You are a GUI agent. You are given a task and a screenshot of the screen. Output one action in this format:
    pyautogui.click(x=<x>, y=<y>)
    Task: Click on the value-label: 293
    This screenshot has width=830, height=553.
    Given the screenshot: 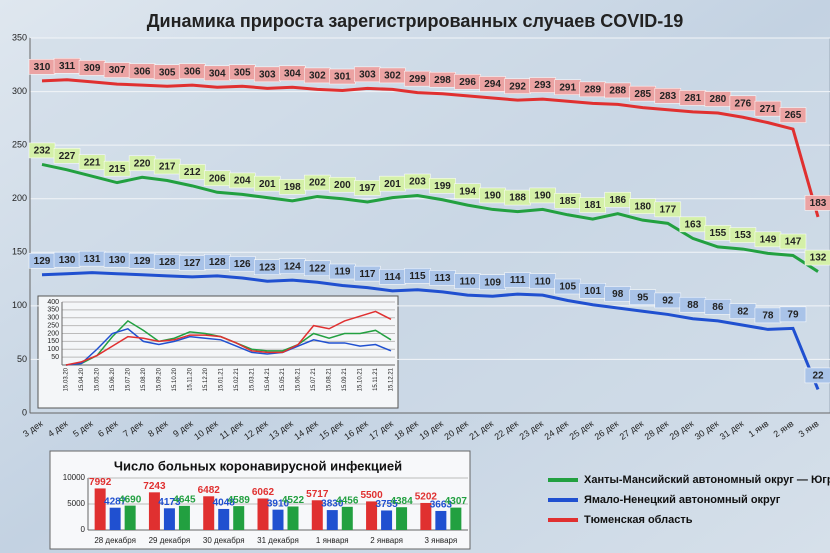 What is the action you would take?
    pyautogui.click(x=542, y=85)
    